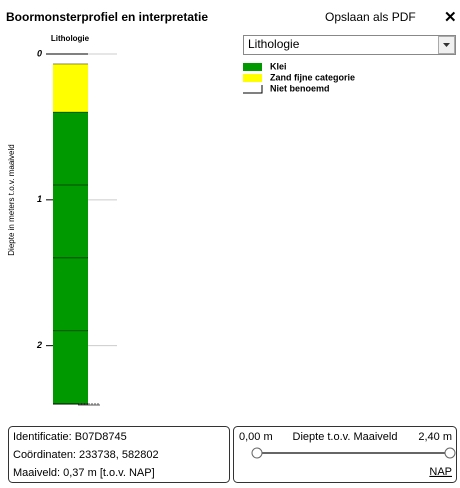  I want to click on close-button: ✕, so click(450, 17).